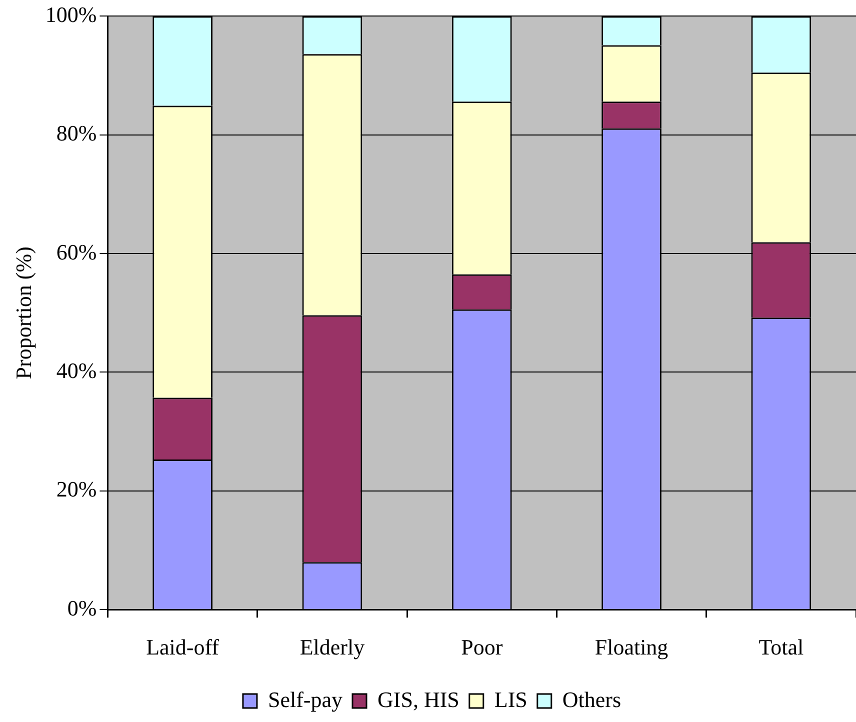 This screenshot has width=856, height=722. What do you see at coordinates (511, 699) in the screenshot?
I see `legend-label: LIS` at bounding box center [511, 699].